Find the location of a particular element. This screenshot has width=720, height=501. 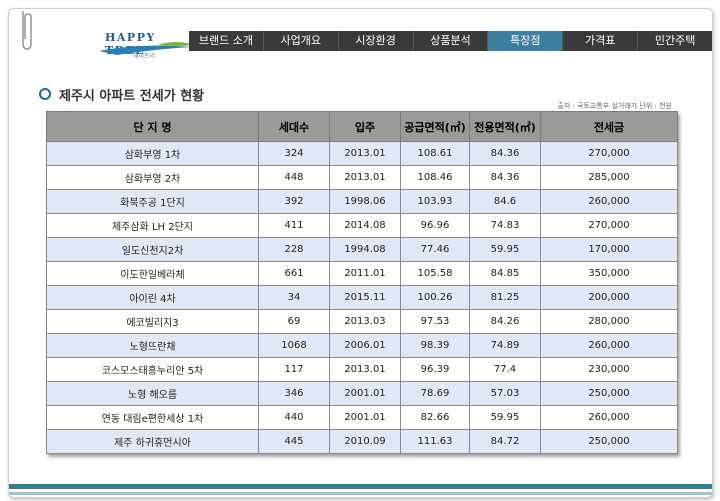

footer-bar-light is located at coordinates (360, 493).